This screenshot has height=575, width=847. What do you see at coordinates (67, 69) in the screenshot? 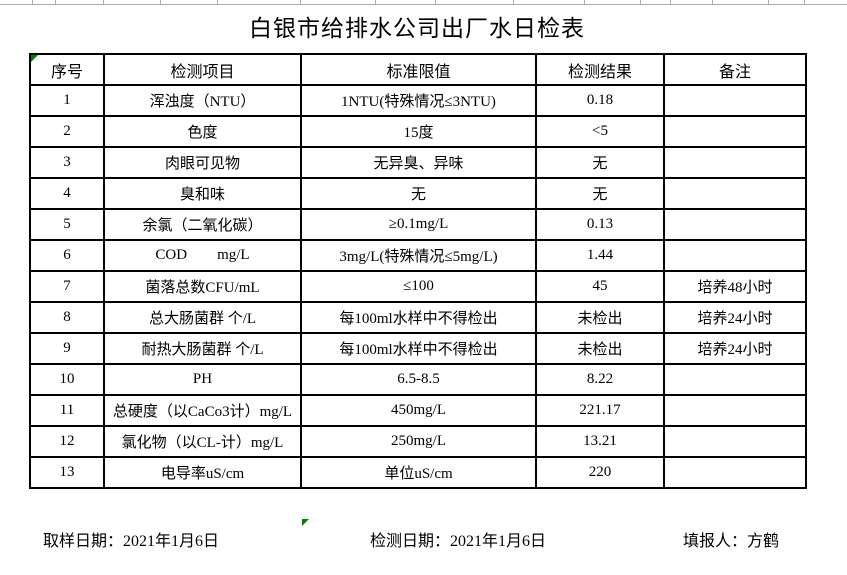
I see `column-header-index: 序号` at bounding box center [67, 69].